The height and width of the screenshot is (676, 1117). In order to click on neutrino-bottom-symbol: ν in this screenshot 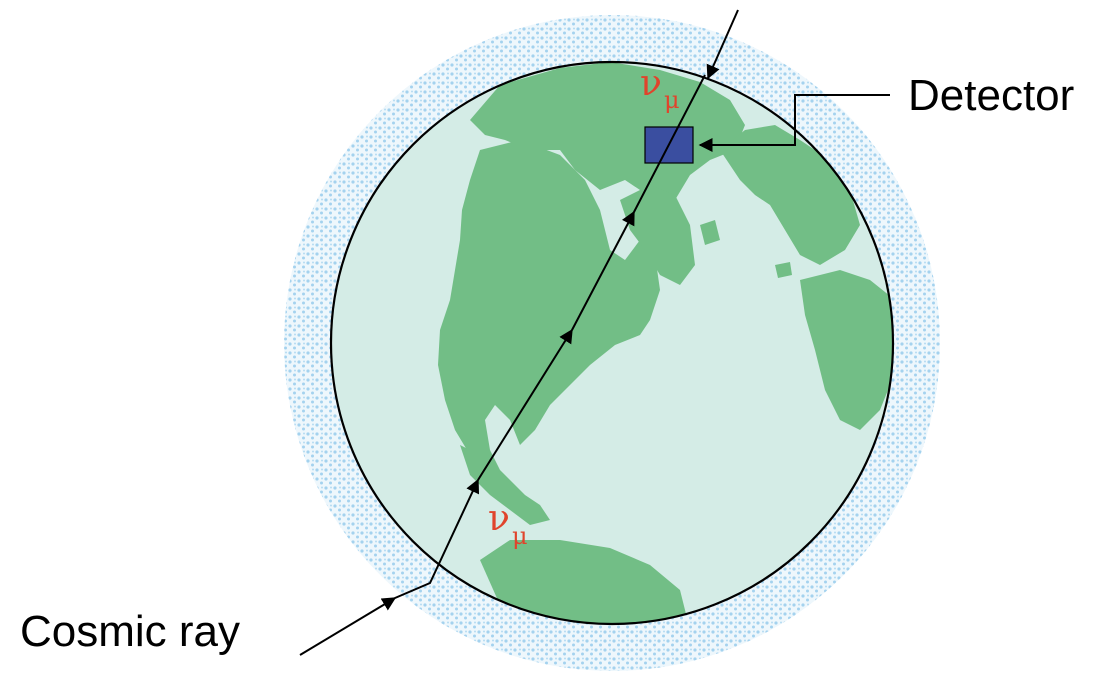, I will do `click(499, 518)`.